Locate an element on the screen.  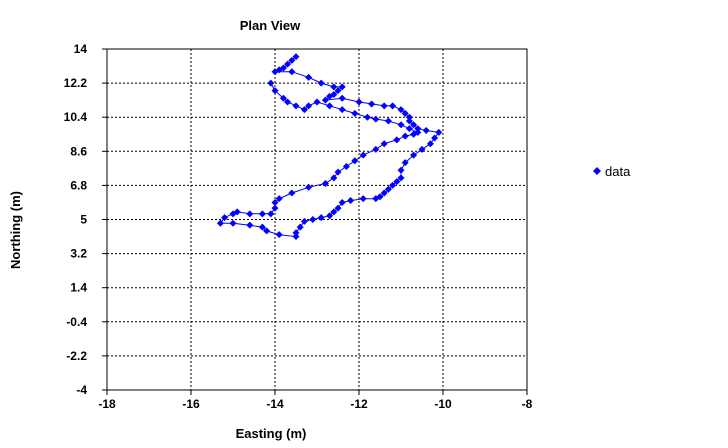
y-axis-ticks: -4 -2.2 -0.4 1.4 3.2 5 6.8 8.6 10.4 12.2 14 is located at coordinates (85, 219).